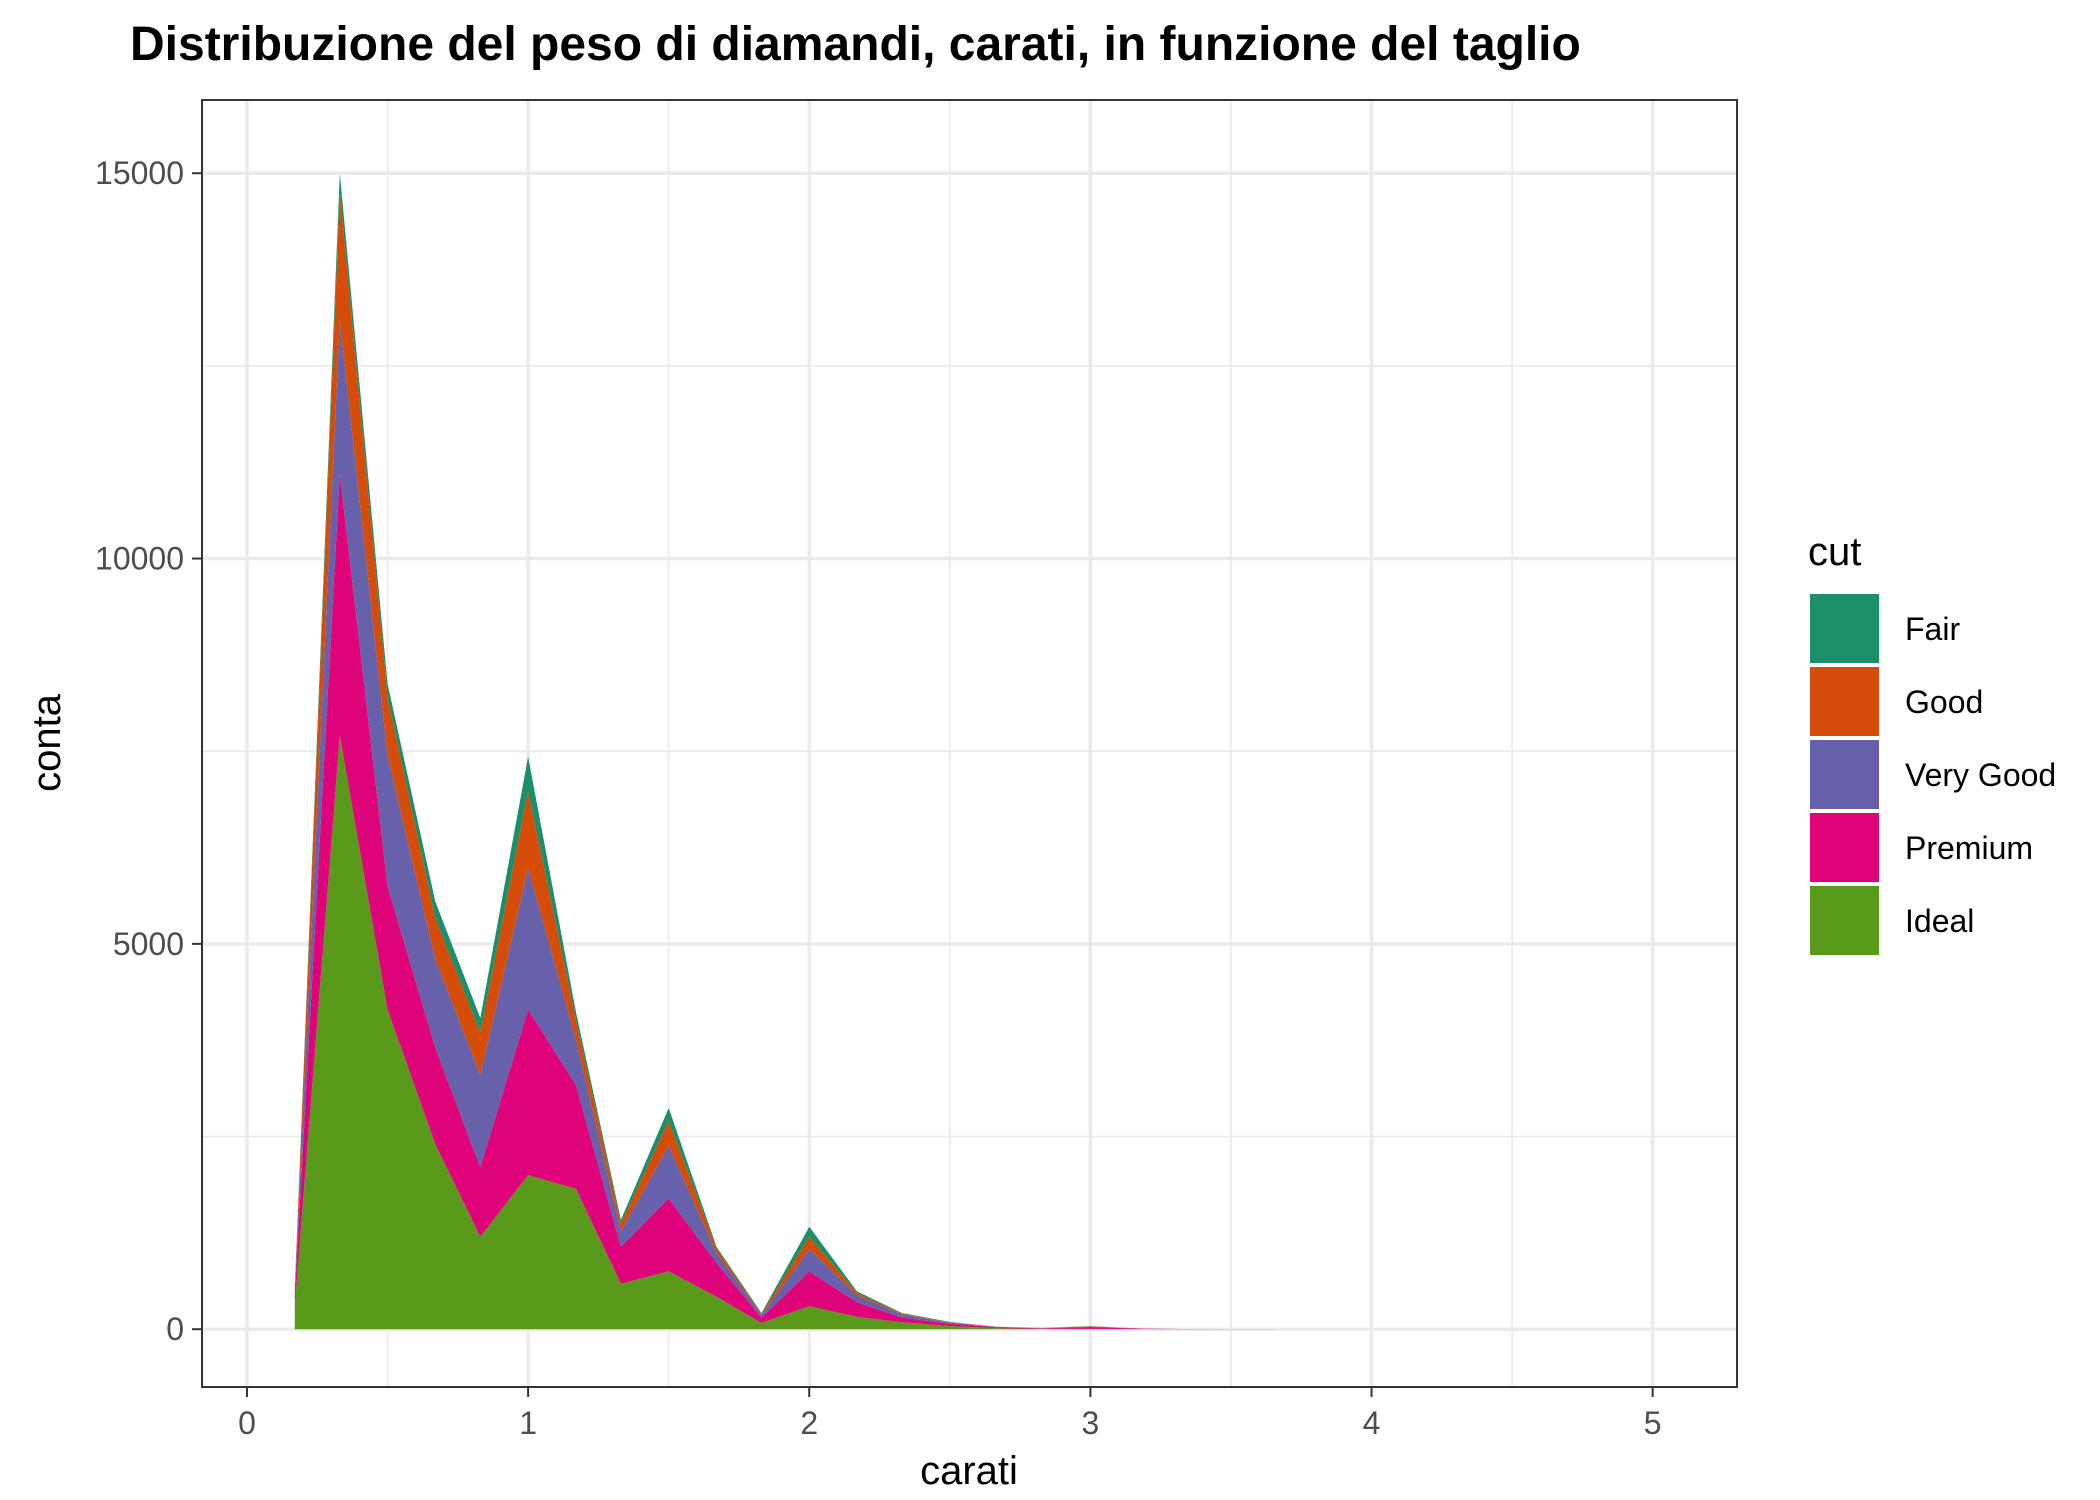 The image size is (2100, 1500). What do you see at coordinates (969, 1471) in the screenshot?
I see `x-axis-title: carati` at bounding box center [969, 1471].